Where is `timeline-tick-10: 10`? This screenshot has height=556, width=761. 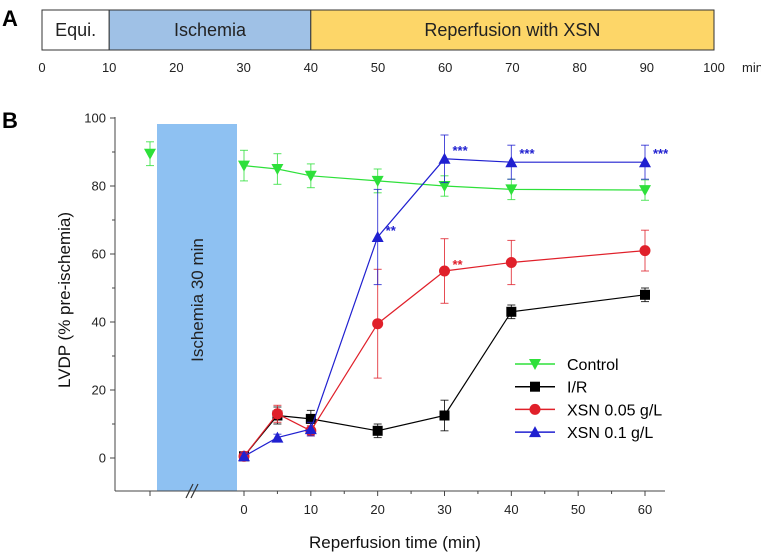
timeline-tick-10: 10 is located at coordinates (109, 67).